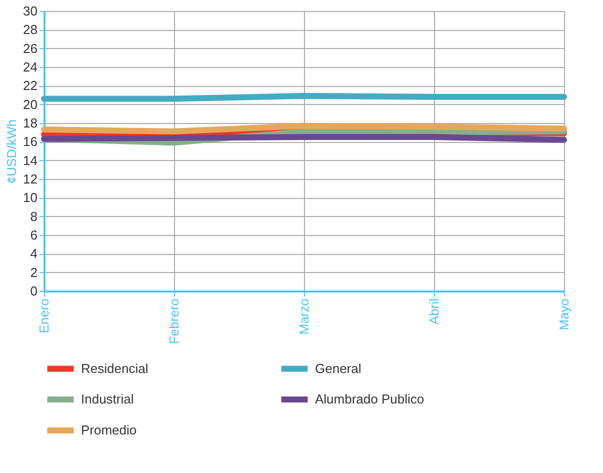  What do you see at coordinates (30, 30) in the screenshot?
I see `y-tick-label: 28` at bounding box center [30, 30].